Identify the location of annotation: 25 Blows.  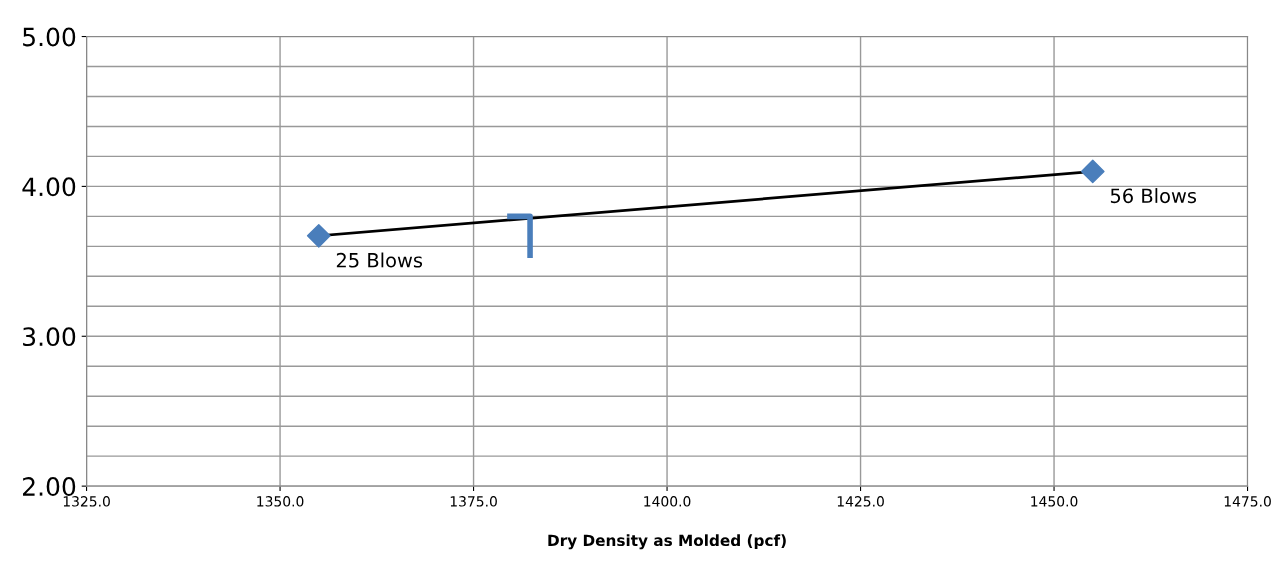
(379, 260).